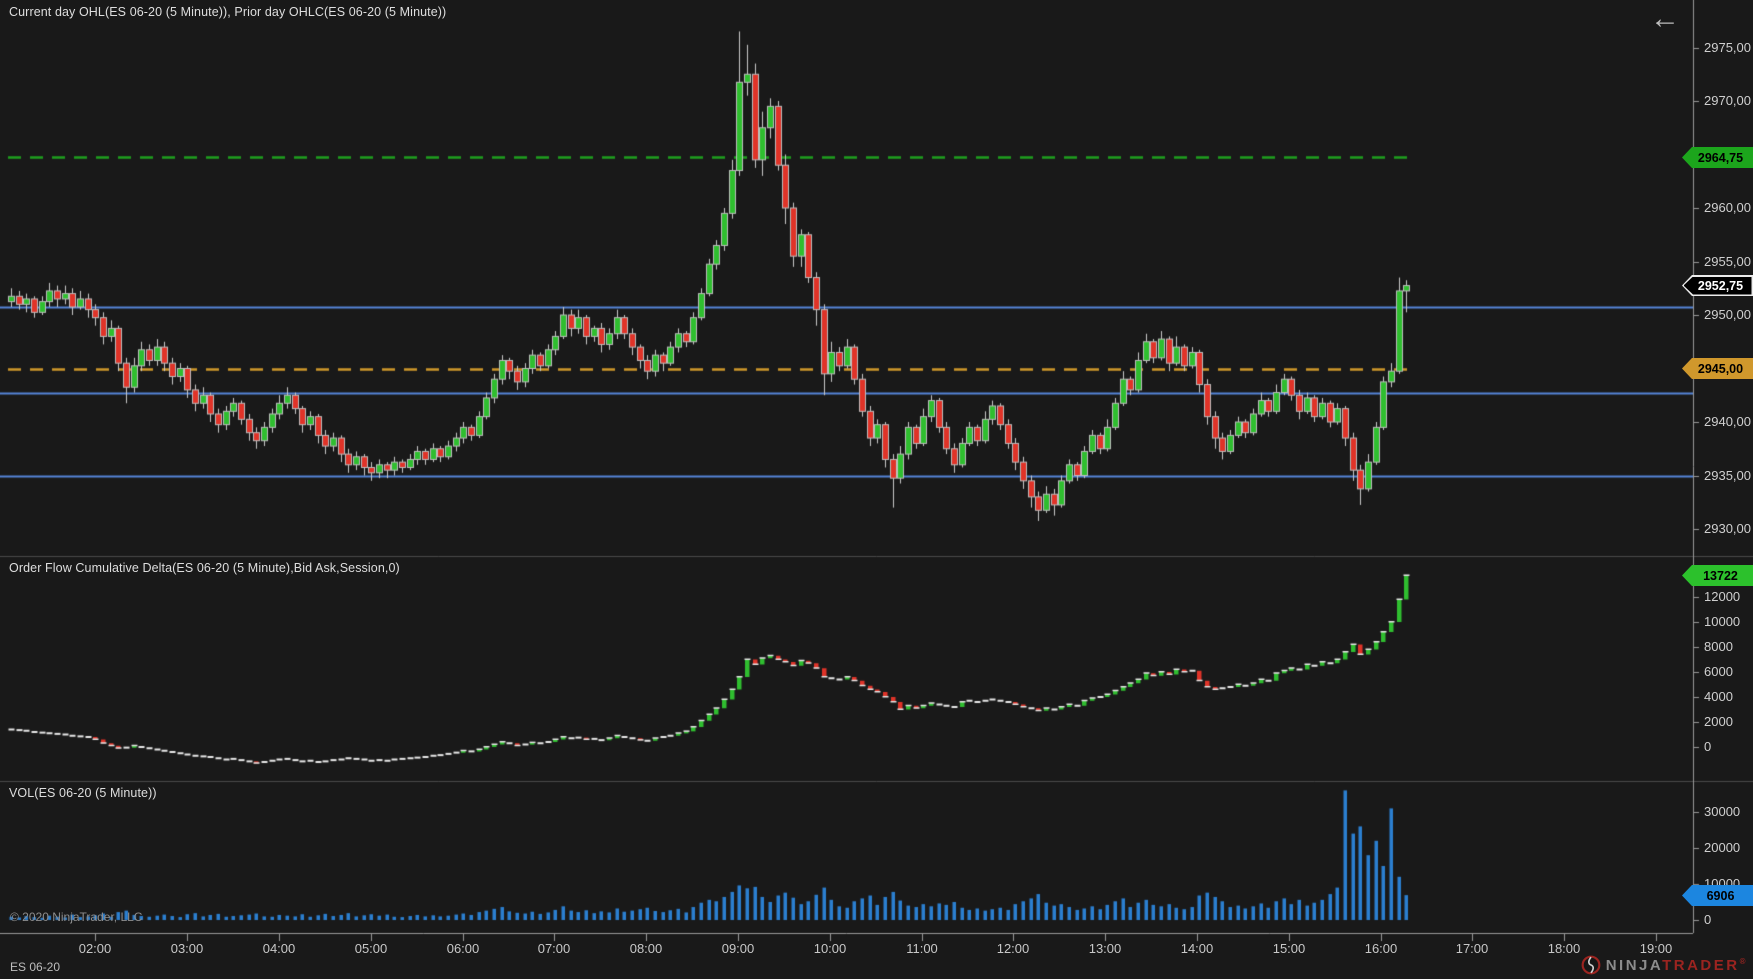  I want to click on delta-tick-label: 12000, so click(1722, 596).